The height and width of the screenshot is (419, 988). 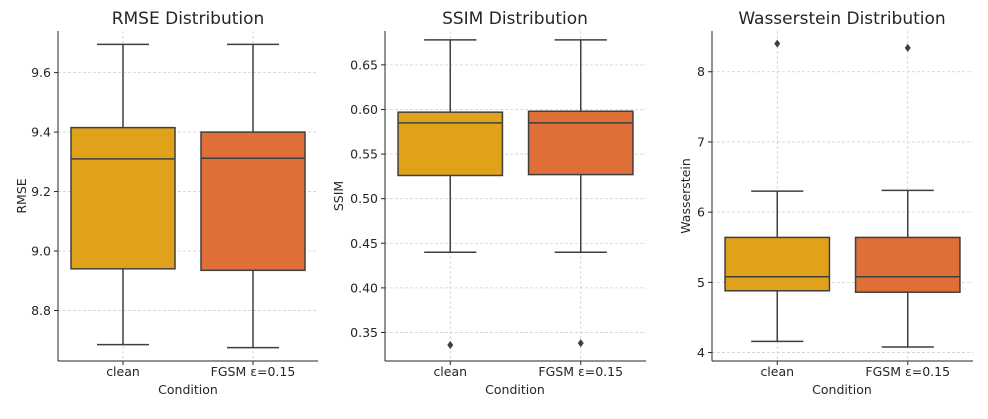 What do you see at coordinates (450, 371) in the screenshot?
I see `ssim-x-tick-label: clean` at bounding box center [450, 371].